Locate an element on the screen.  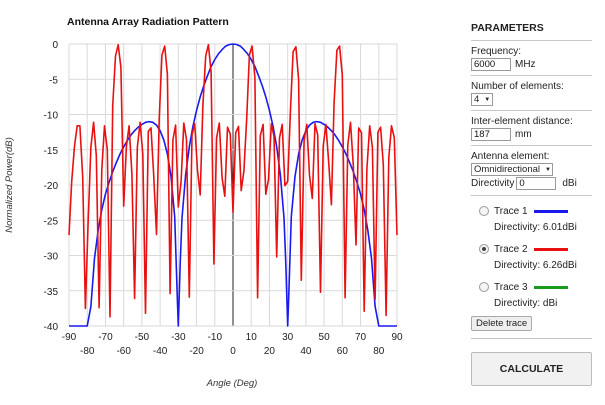
y-tick-label: -5 is located at coordinates (53, 80).